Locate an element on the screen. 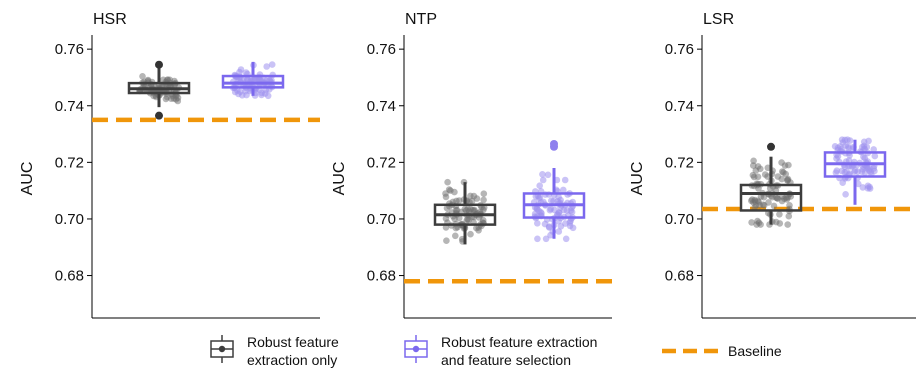 The image size is (916, 371). y-tick-label: 0.76 is located at coordinates (381, 49).